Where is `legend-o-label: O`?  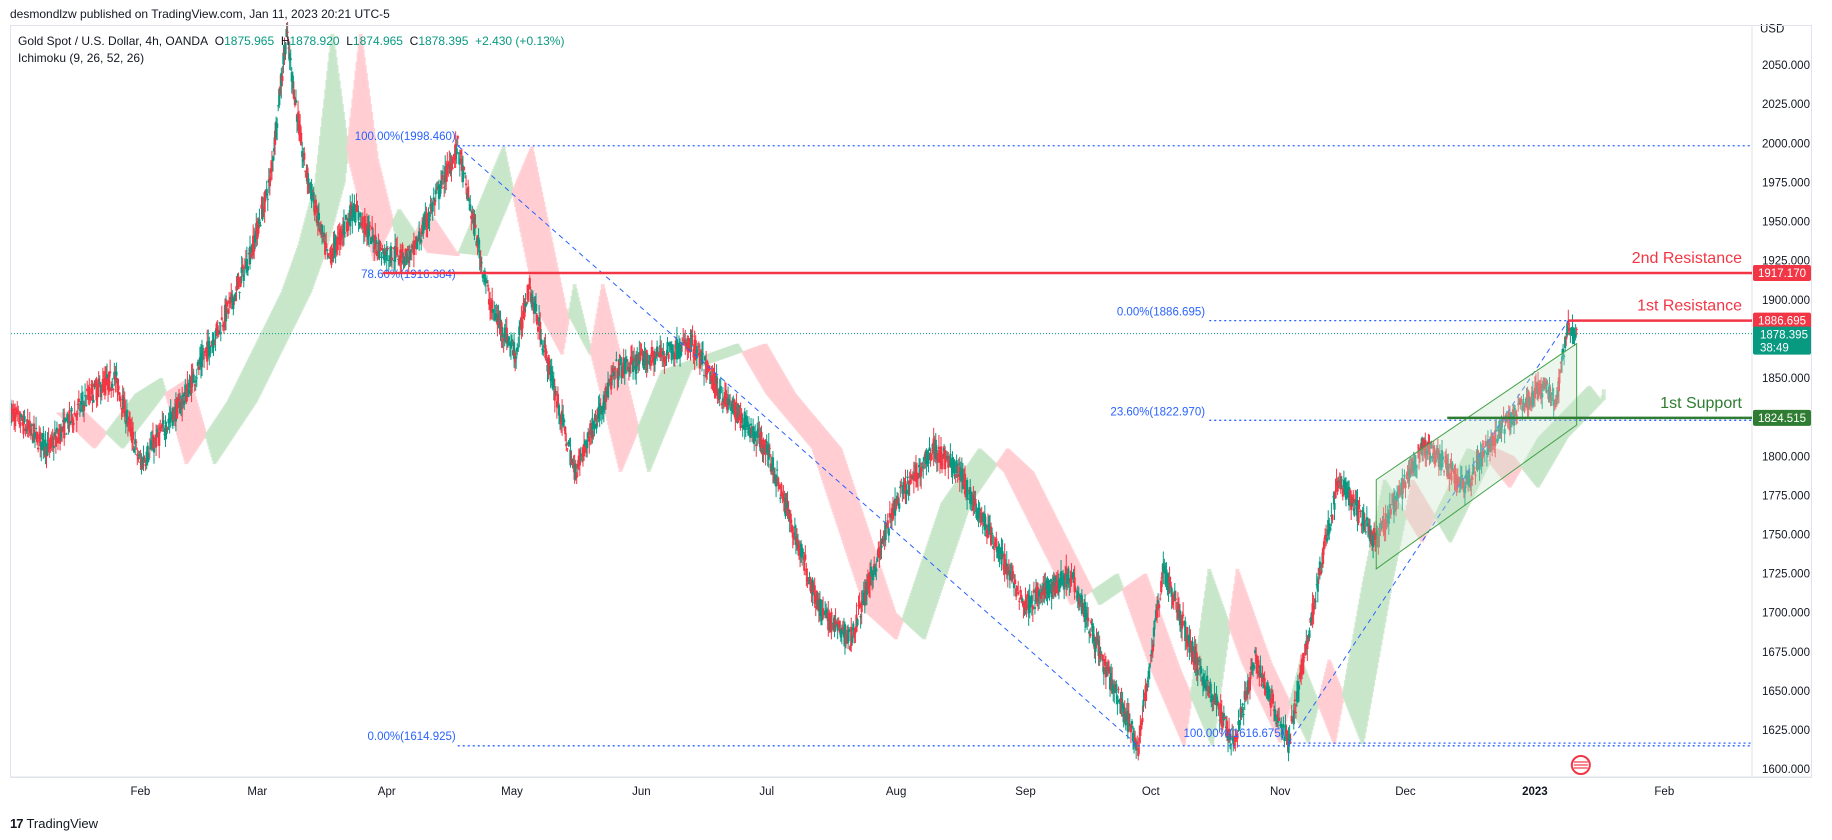
legend-o-label: O is located at coordinates (219, 41).